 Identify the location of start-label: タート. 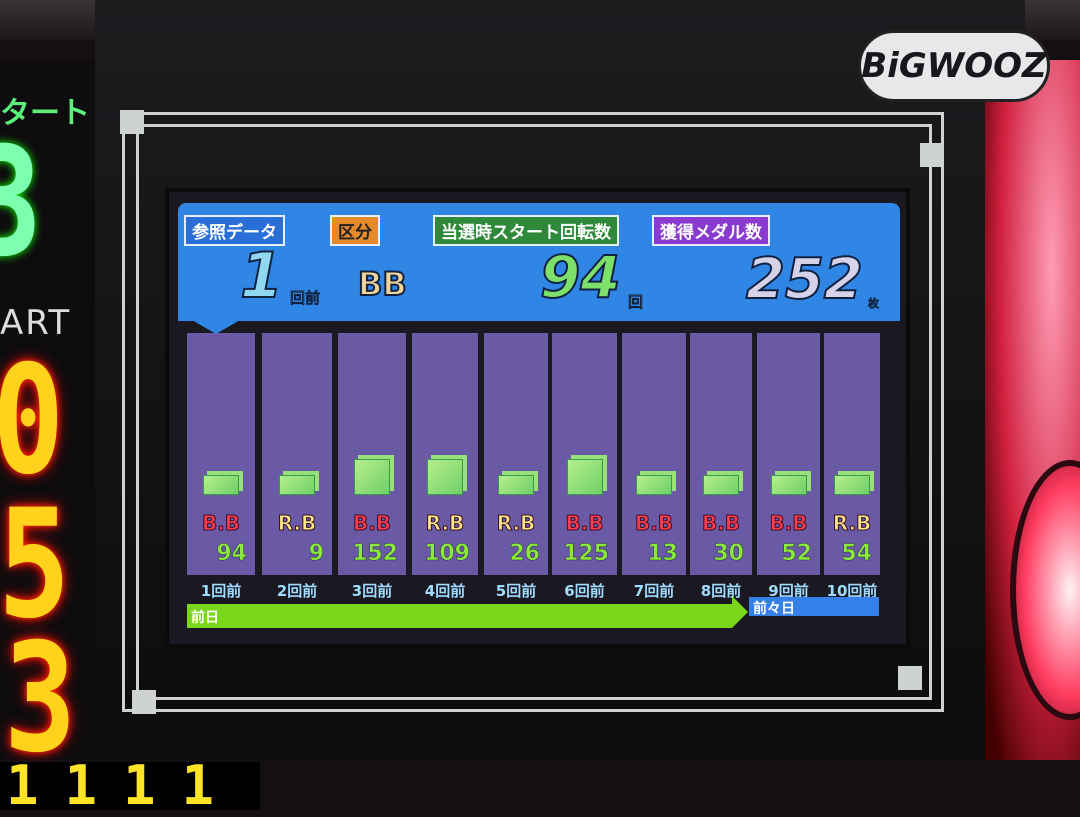
(45, 113).